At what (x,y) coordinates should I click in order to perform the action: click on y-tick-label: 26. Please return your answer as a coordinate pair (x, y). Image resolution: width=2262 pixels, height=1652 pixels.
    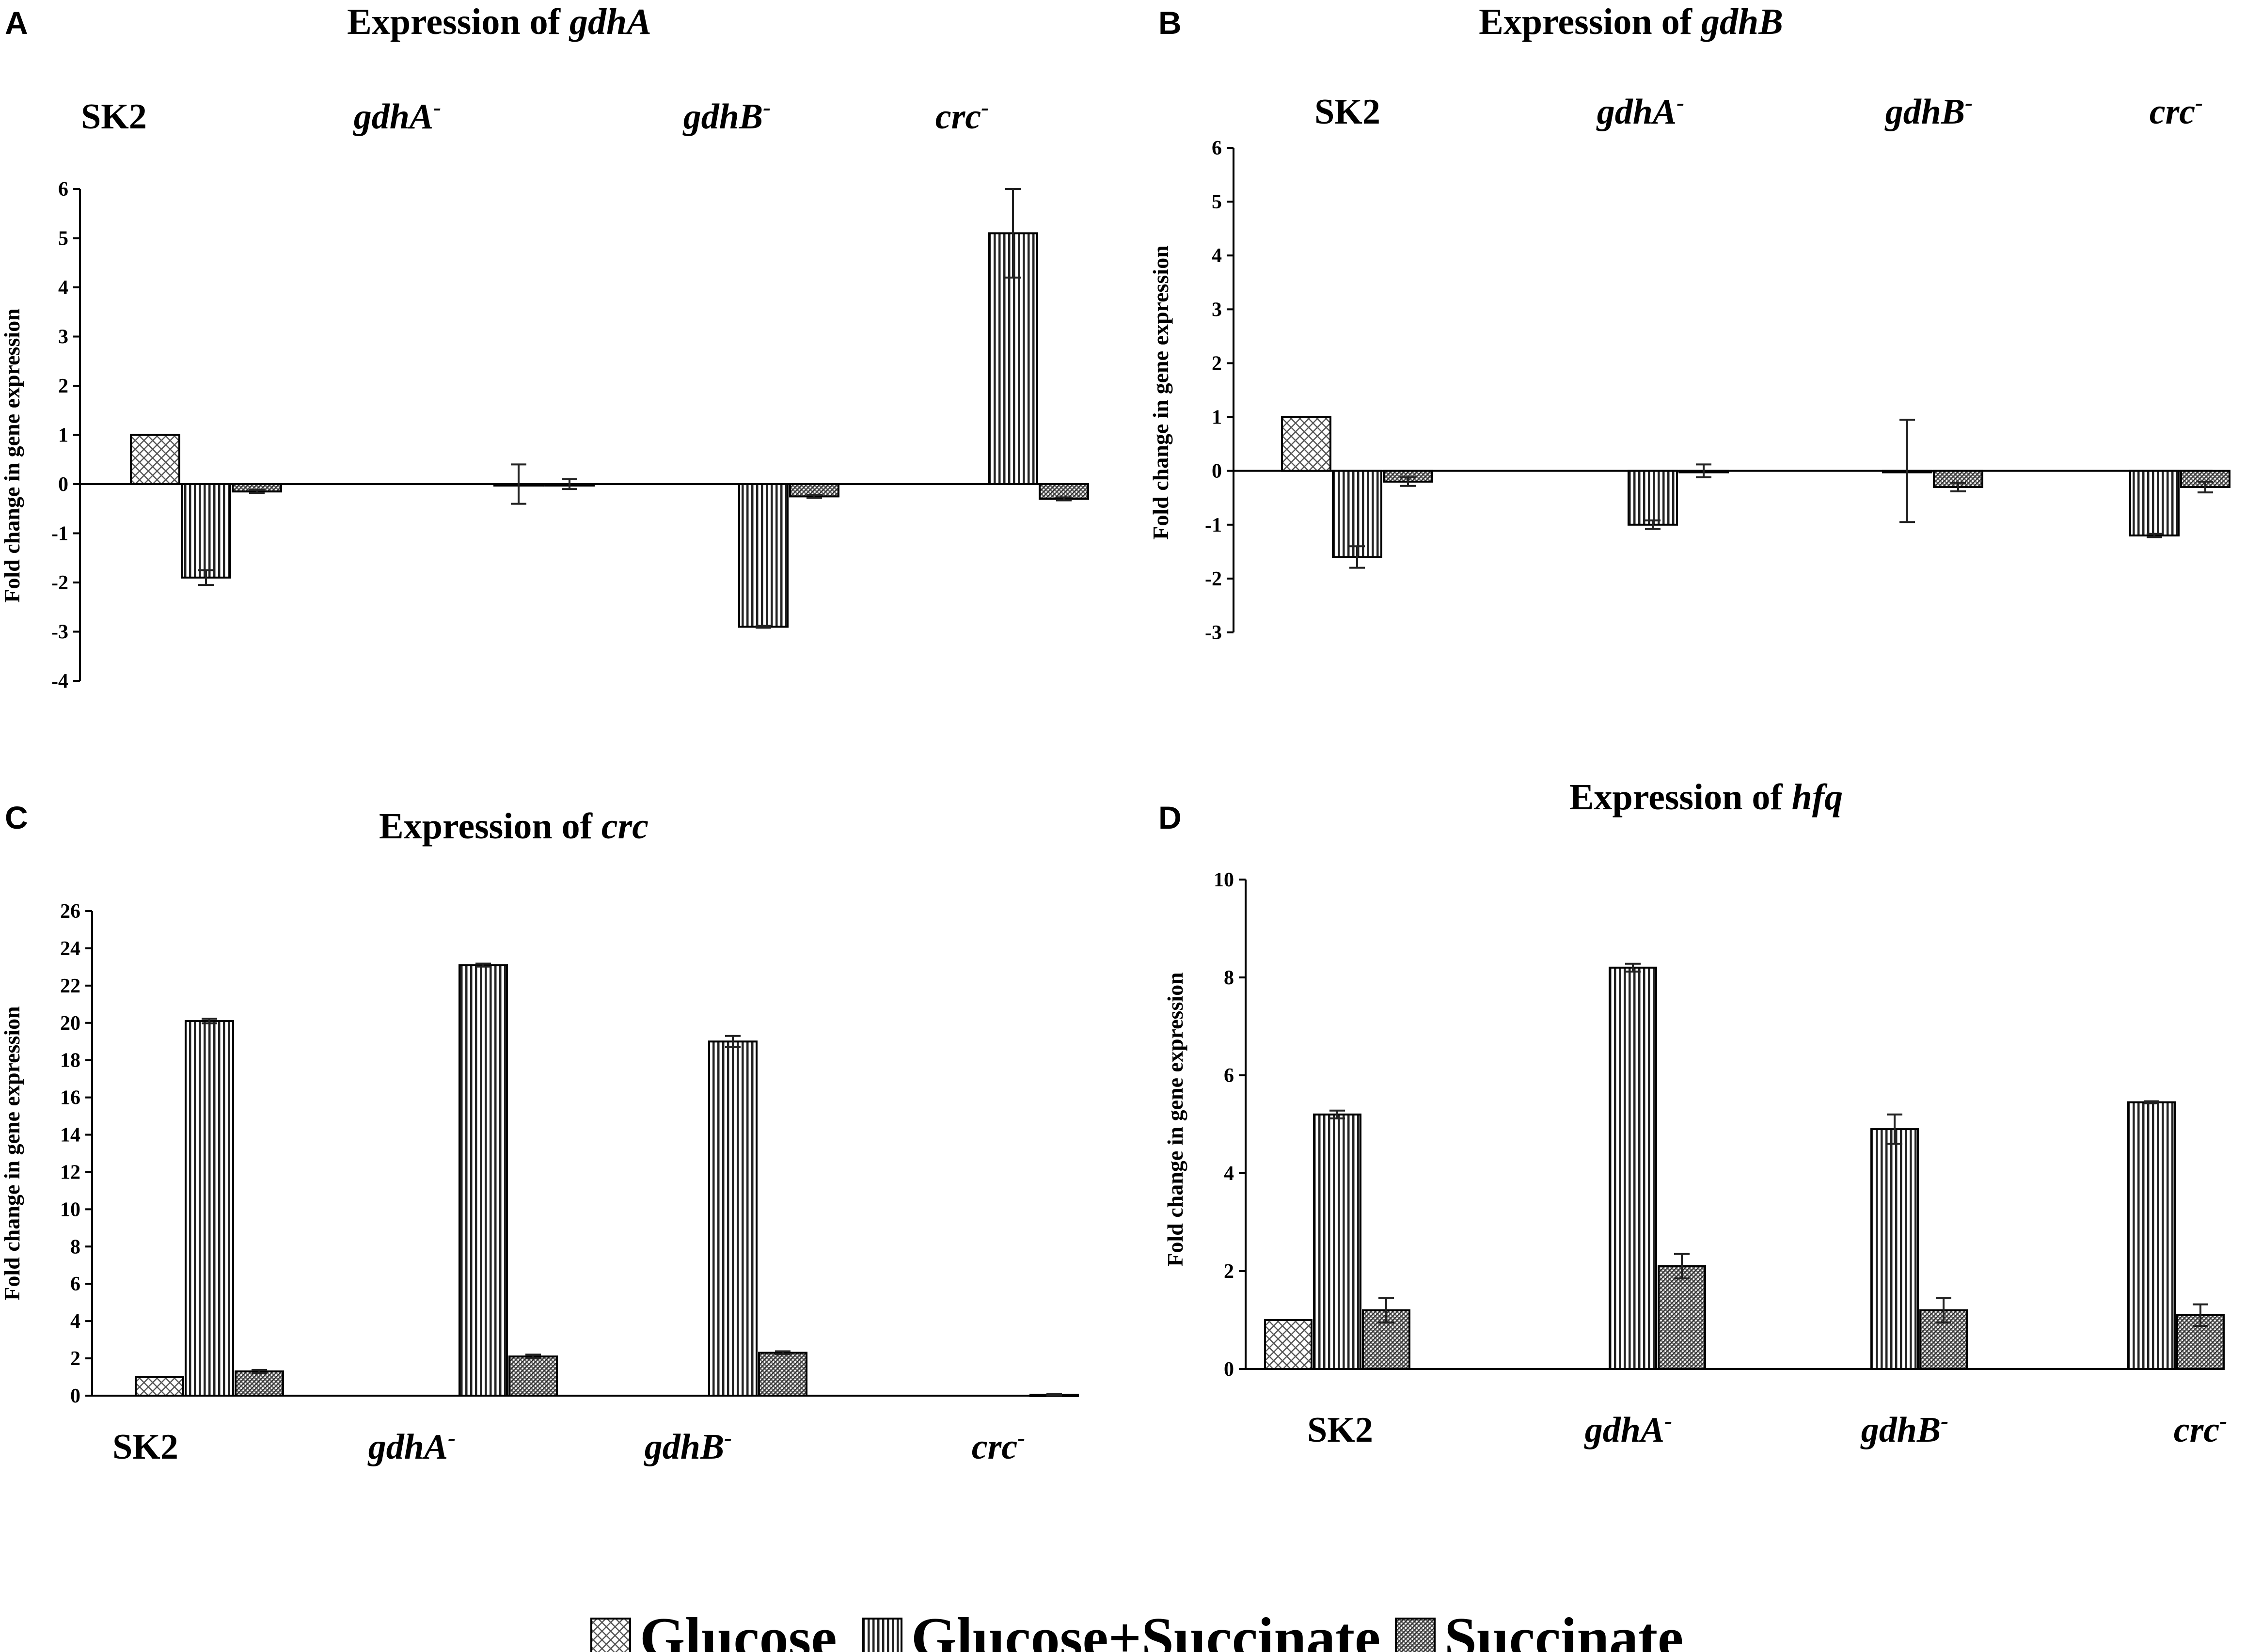
    Looking at the image, I should click on (70, 911).